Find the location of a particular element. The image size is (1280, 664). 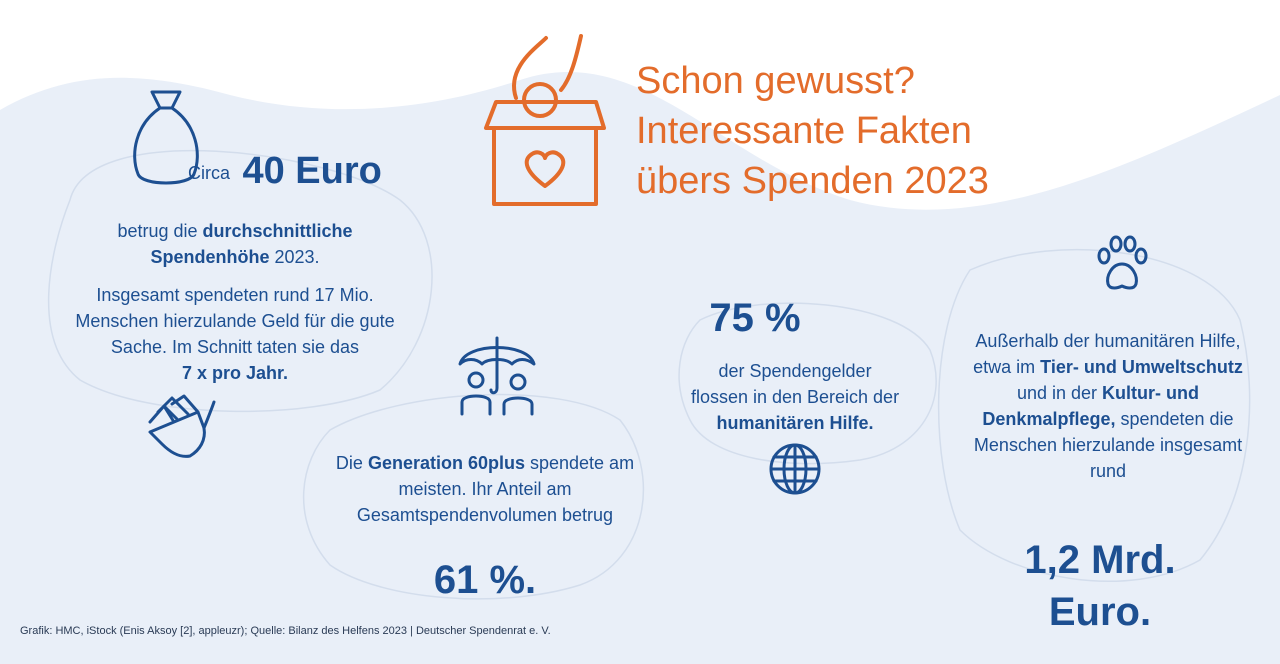

title-line-1: Schon gewusst? is located at coordinates (775, 81).